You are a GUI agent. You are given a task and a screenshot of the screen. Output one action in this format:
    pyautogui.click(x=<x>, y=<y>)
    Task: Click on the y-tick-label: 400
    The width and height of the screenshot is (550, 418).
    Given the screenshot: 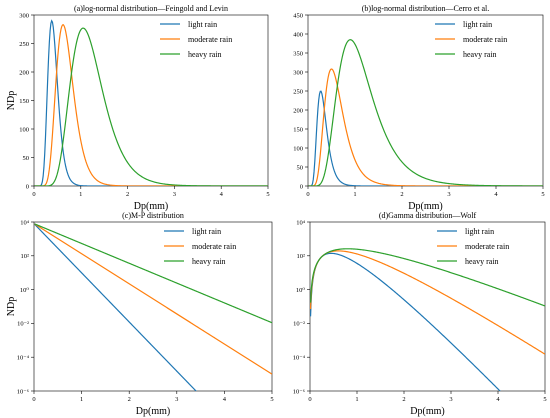 What is the action you would take?
    pyautogui.click(x=298, y=34)
    